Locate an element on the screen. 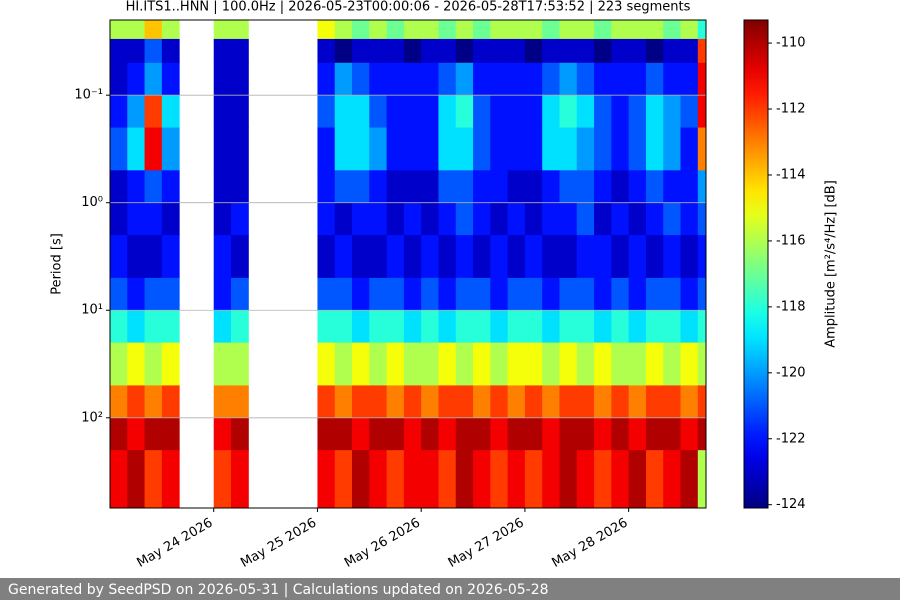 Image resolution: width=900 pixels, height=600 pixels. y-tick-label: 10⁻¹ is located at coordinates (88, 95).